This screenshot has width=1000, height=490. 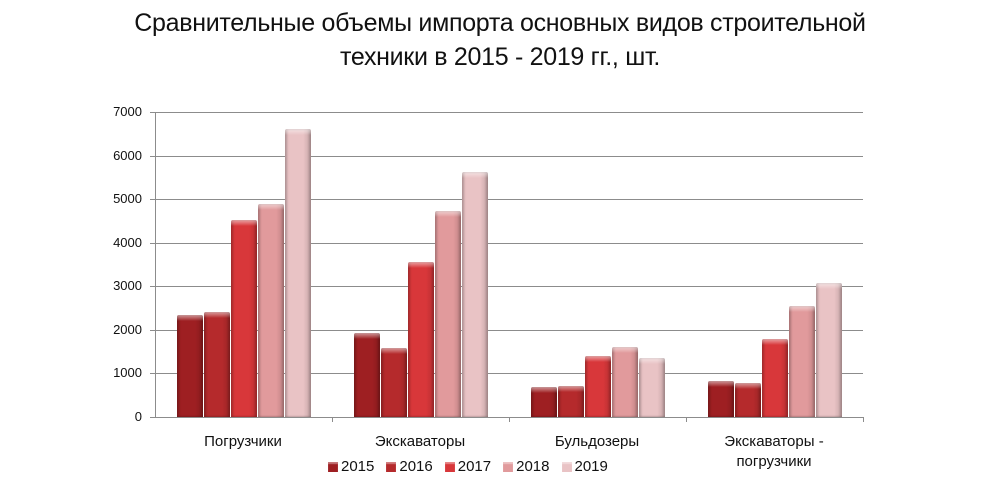 What do you see at coordinates (774, 441) in the screenshot?
I see `category-label-line-1: Экскаваторы -` at bounding box center [774, 441].